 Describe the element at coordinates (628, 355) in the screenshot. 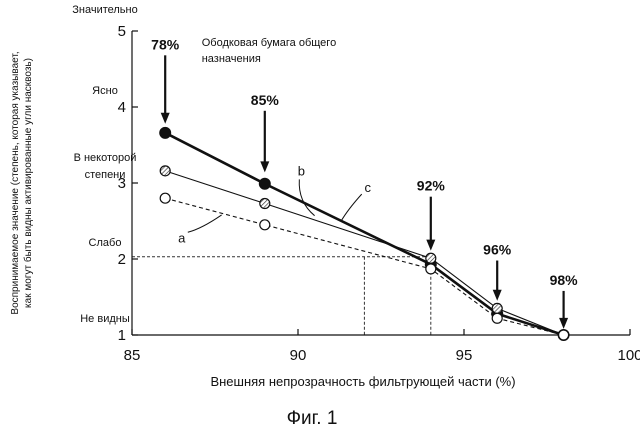

I see `x-tick-label-3: 100` at that location.